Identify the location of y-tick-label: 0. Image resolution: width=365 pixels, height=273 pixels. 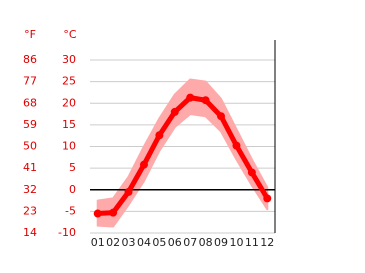
(72, 189).